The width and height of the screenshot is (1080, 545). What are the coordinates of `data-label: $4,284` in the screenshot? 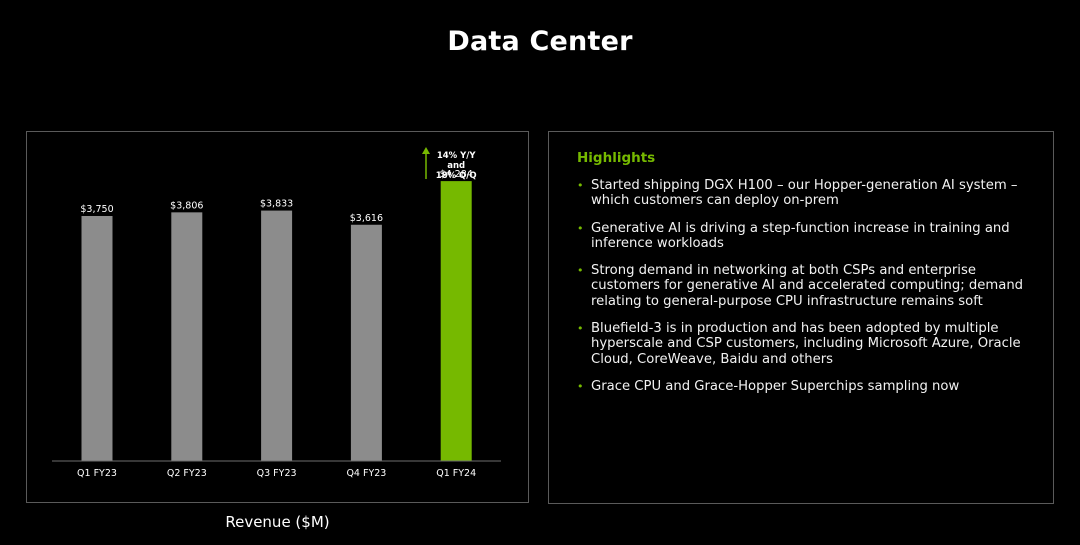 It's located at (456, 174).